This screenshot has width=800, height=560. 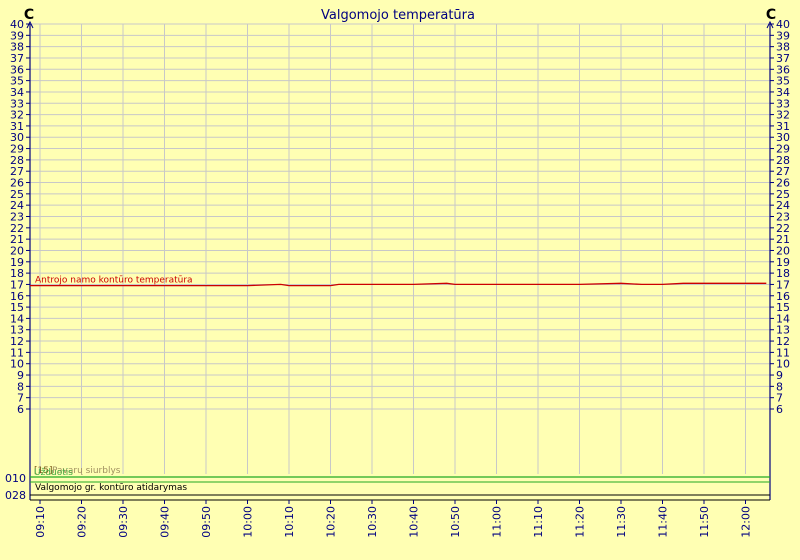 I want to click on x-tick-label: 10:50, so click(x=455, y=522).